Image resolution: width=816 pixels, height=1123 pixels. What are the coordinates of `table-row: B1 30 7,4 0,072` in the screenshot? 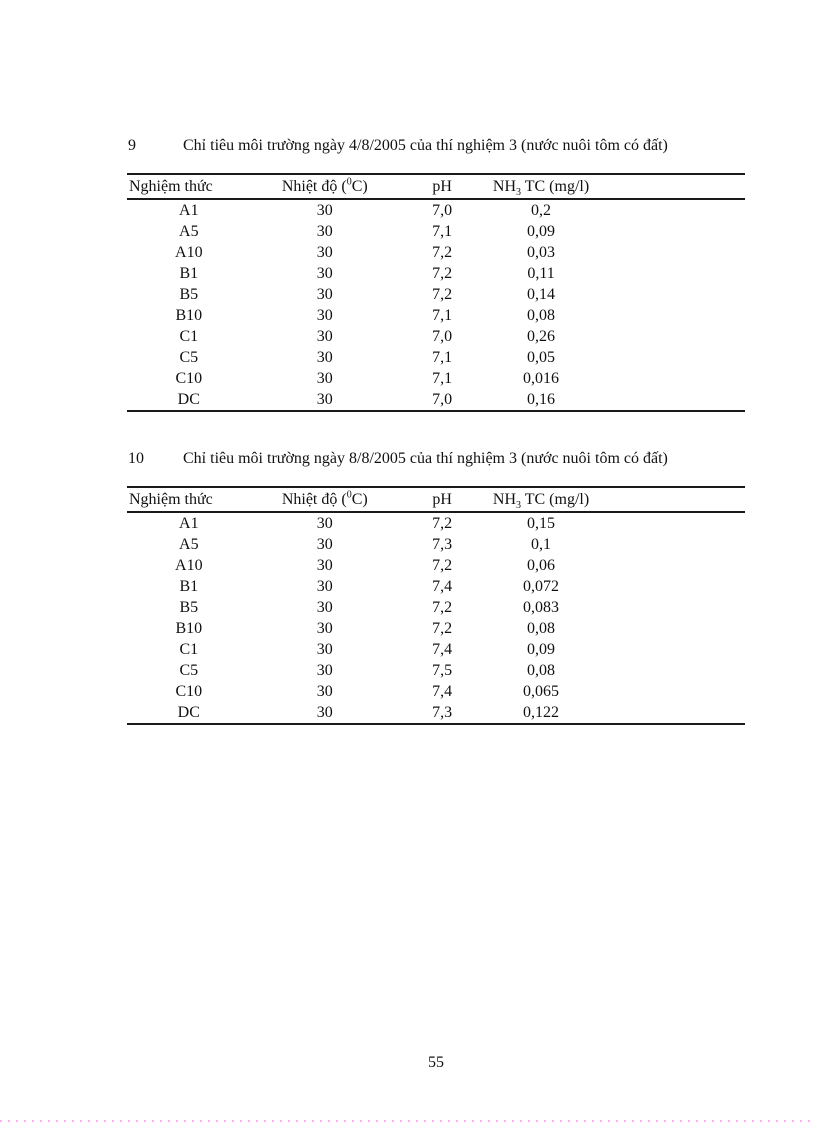 It's located at (436, 586).